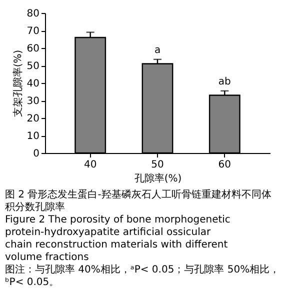 Image resolution: width=304 pixels, height=300 pixels. I want to click on y-tick-label: 0, so click(36, 154).